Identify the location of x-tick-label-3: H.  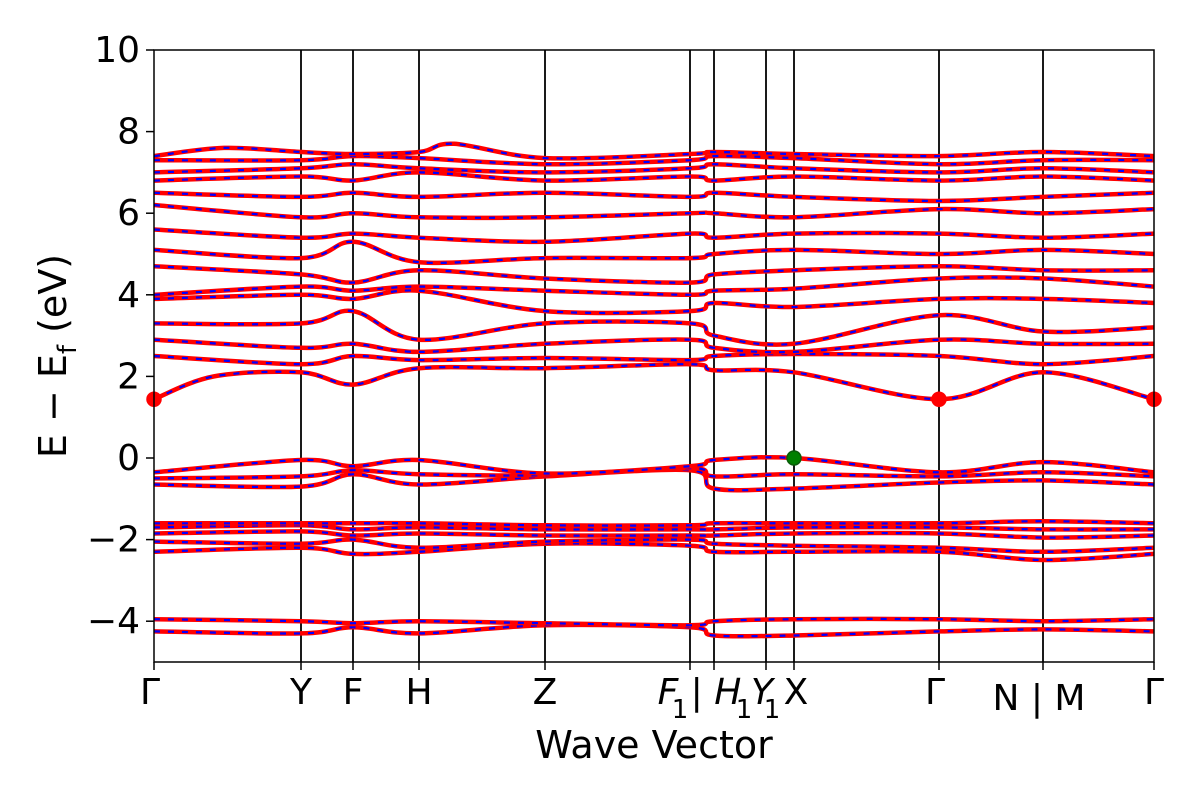
(418, 692).